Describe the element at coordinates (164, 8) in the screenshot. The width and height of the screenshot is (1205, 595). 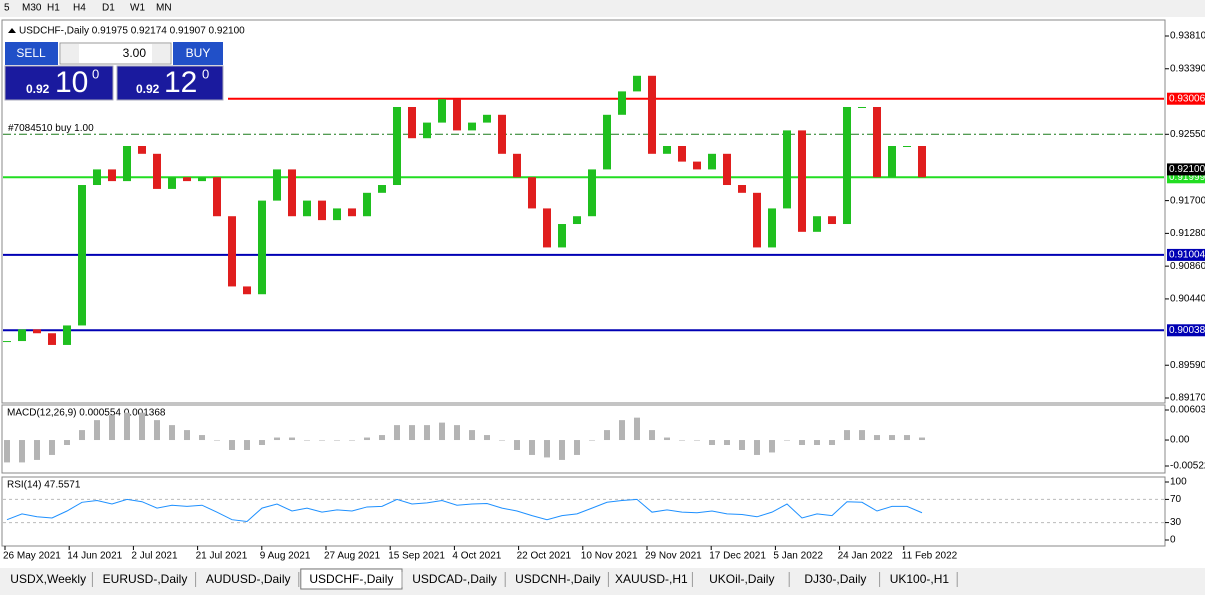
I see `timeframe: MN` at that location.